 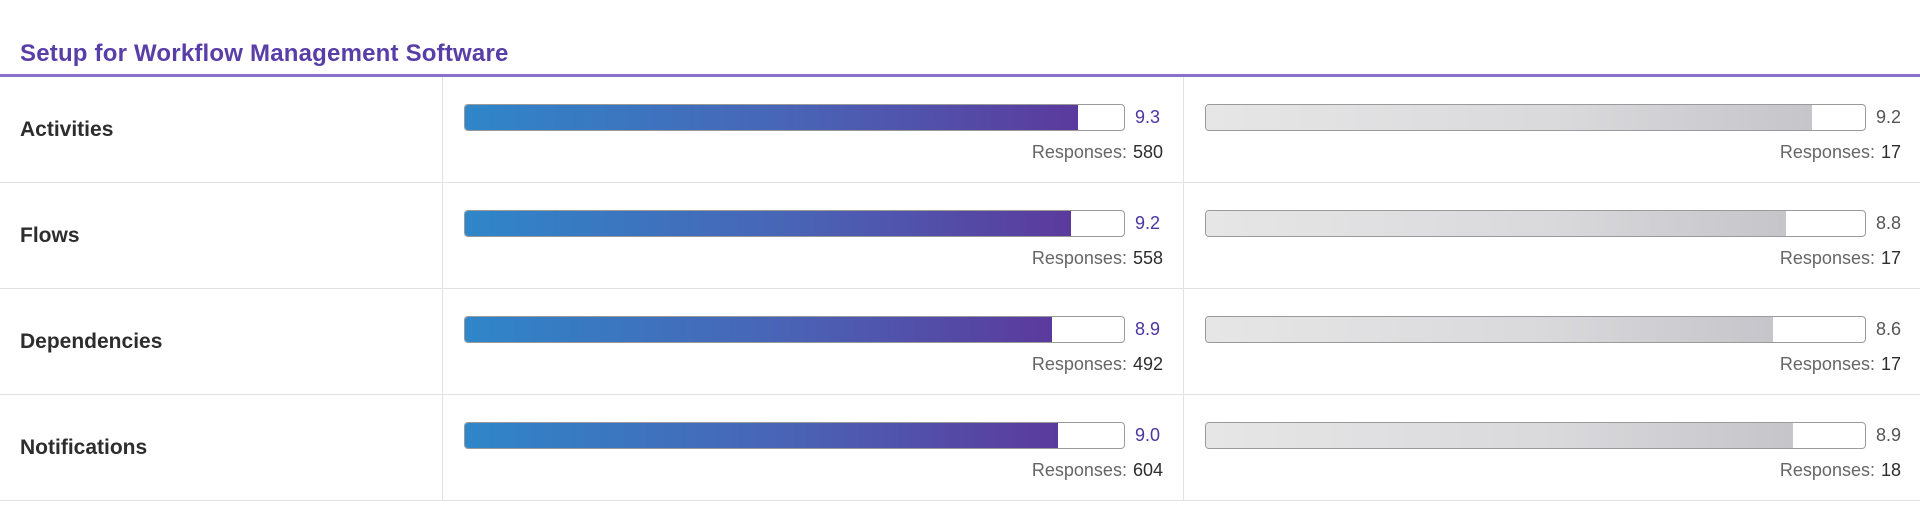 I want to click on responses-count: 558, so click(x=1147, y=257).